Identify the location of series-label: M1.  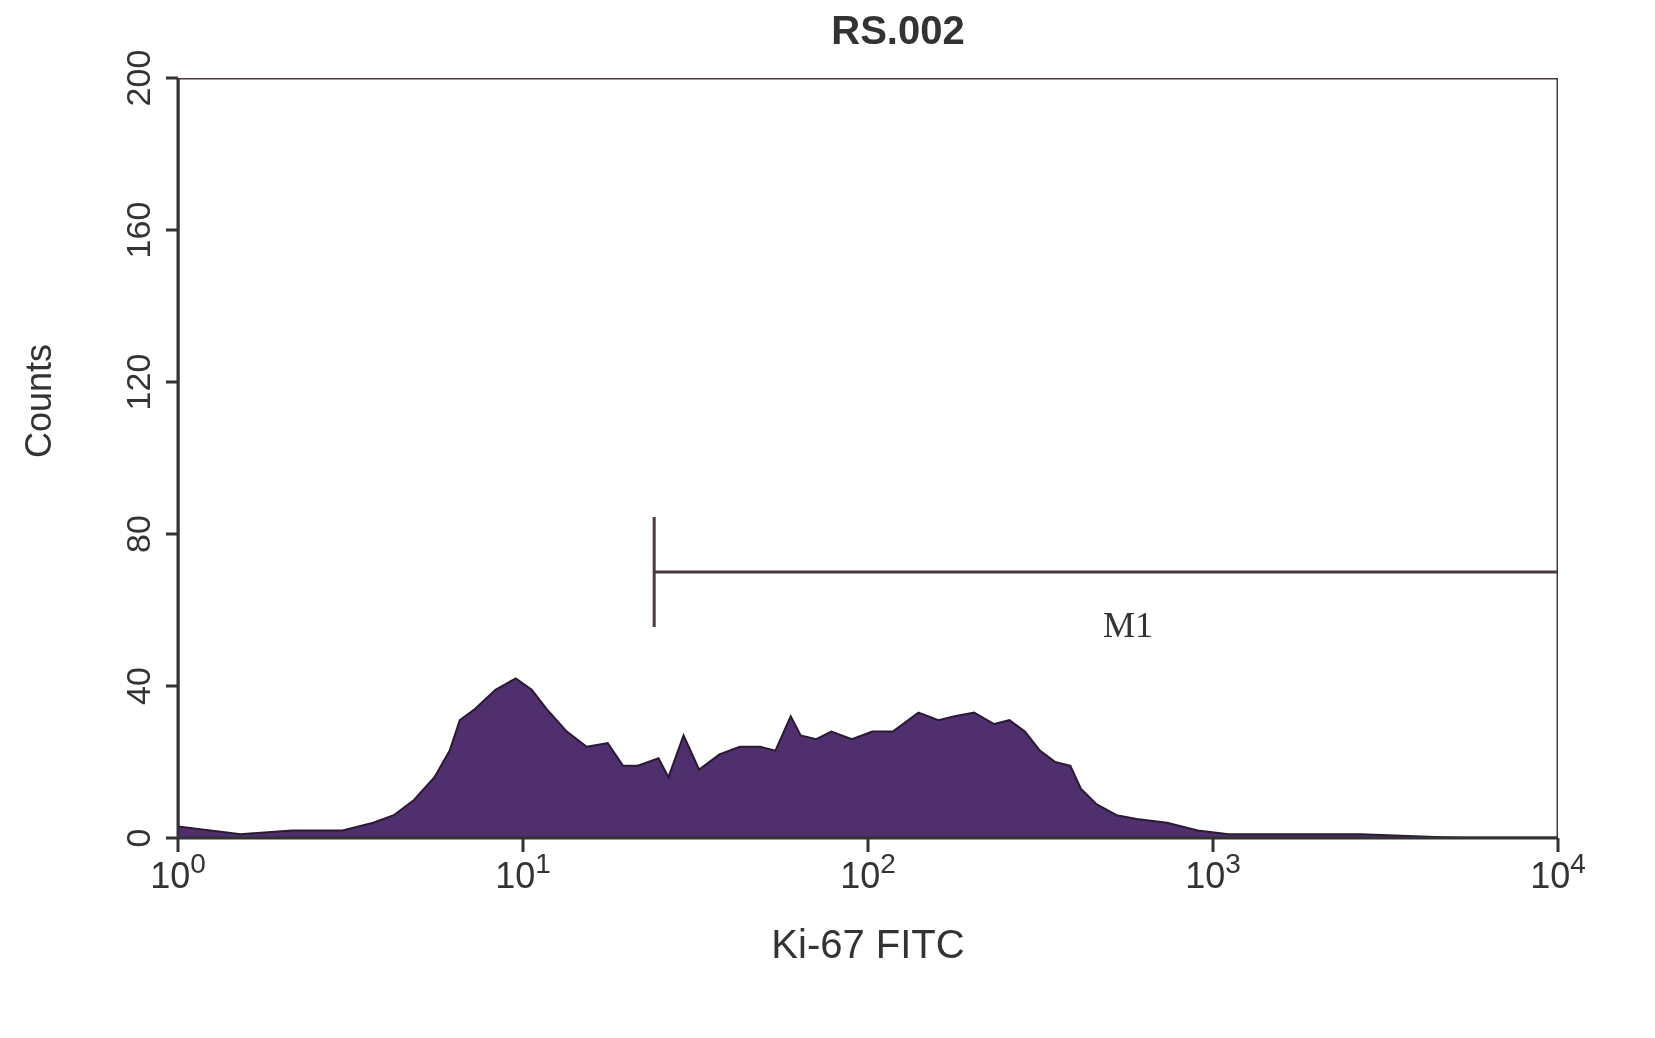
(1128, 625).